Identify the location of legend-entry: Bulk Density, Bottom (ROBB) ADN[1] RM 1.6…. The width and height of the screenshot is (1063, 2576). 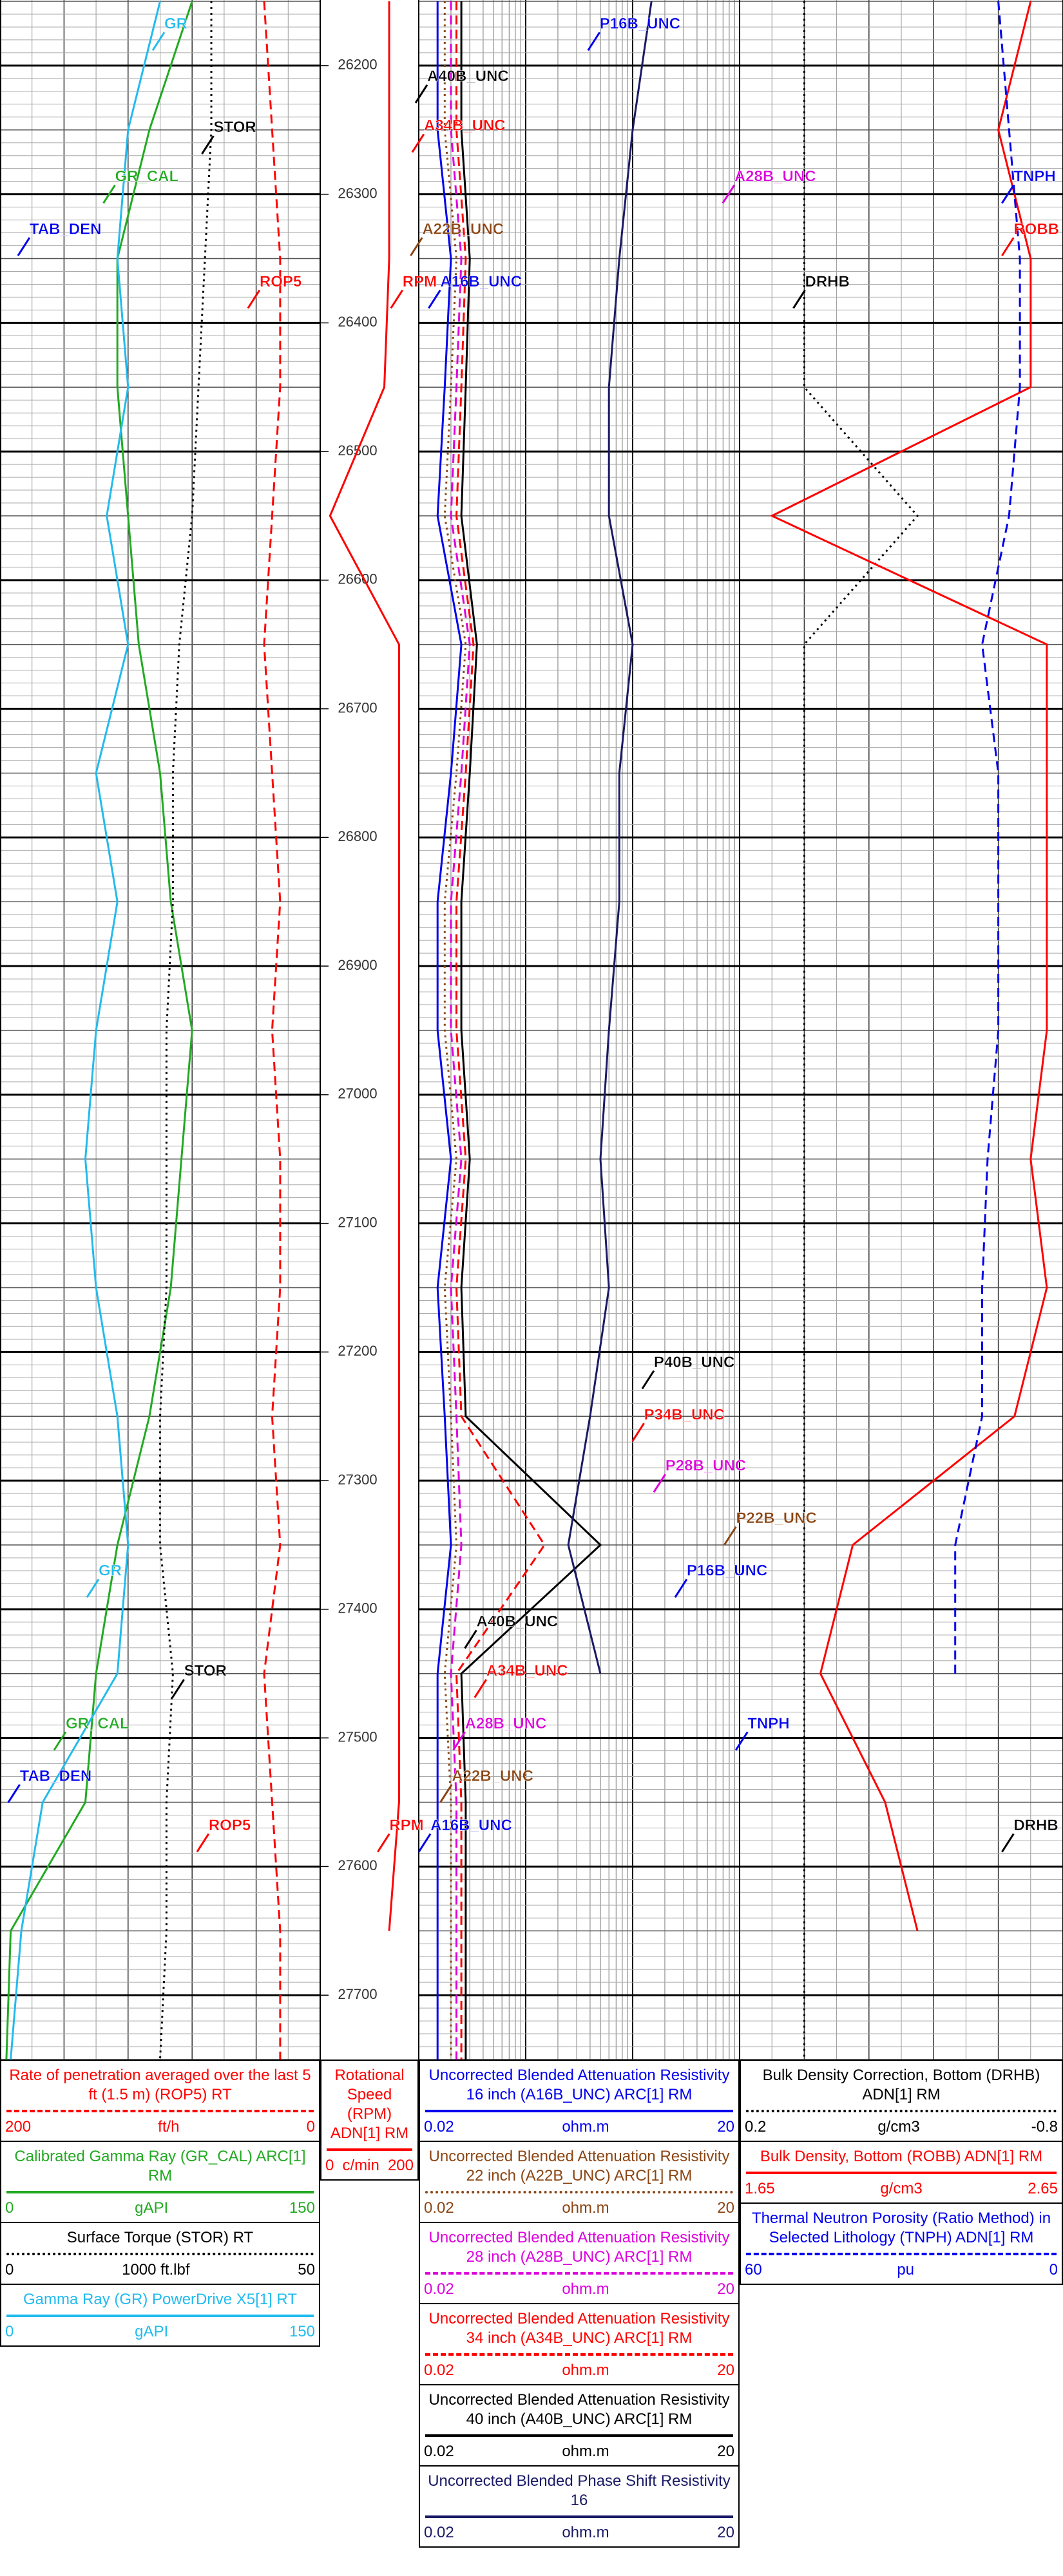
(902, 2173).